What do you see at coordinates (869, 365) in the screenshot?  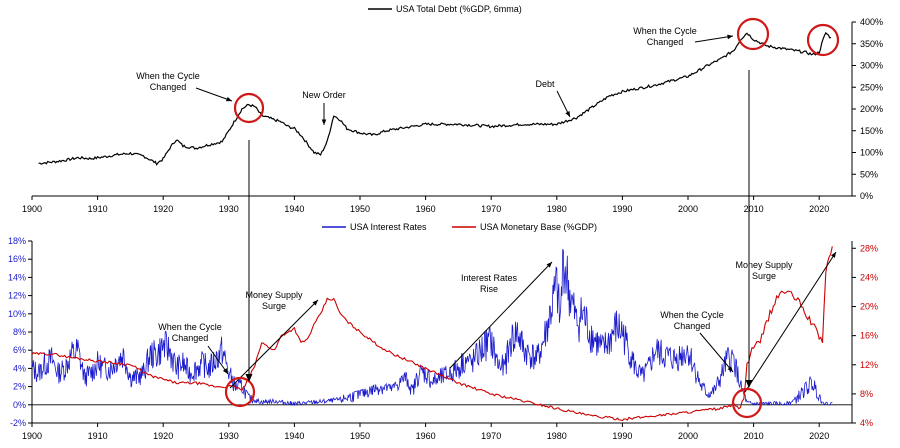 I see `bottom-right-y-tick-label: 12%` at bounding box center [869, 365].